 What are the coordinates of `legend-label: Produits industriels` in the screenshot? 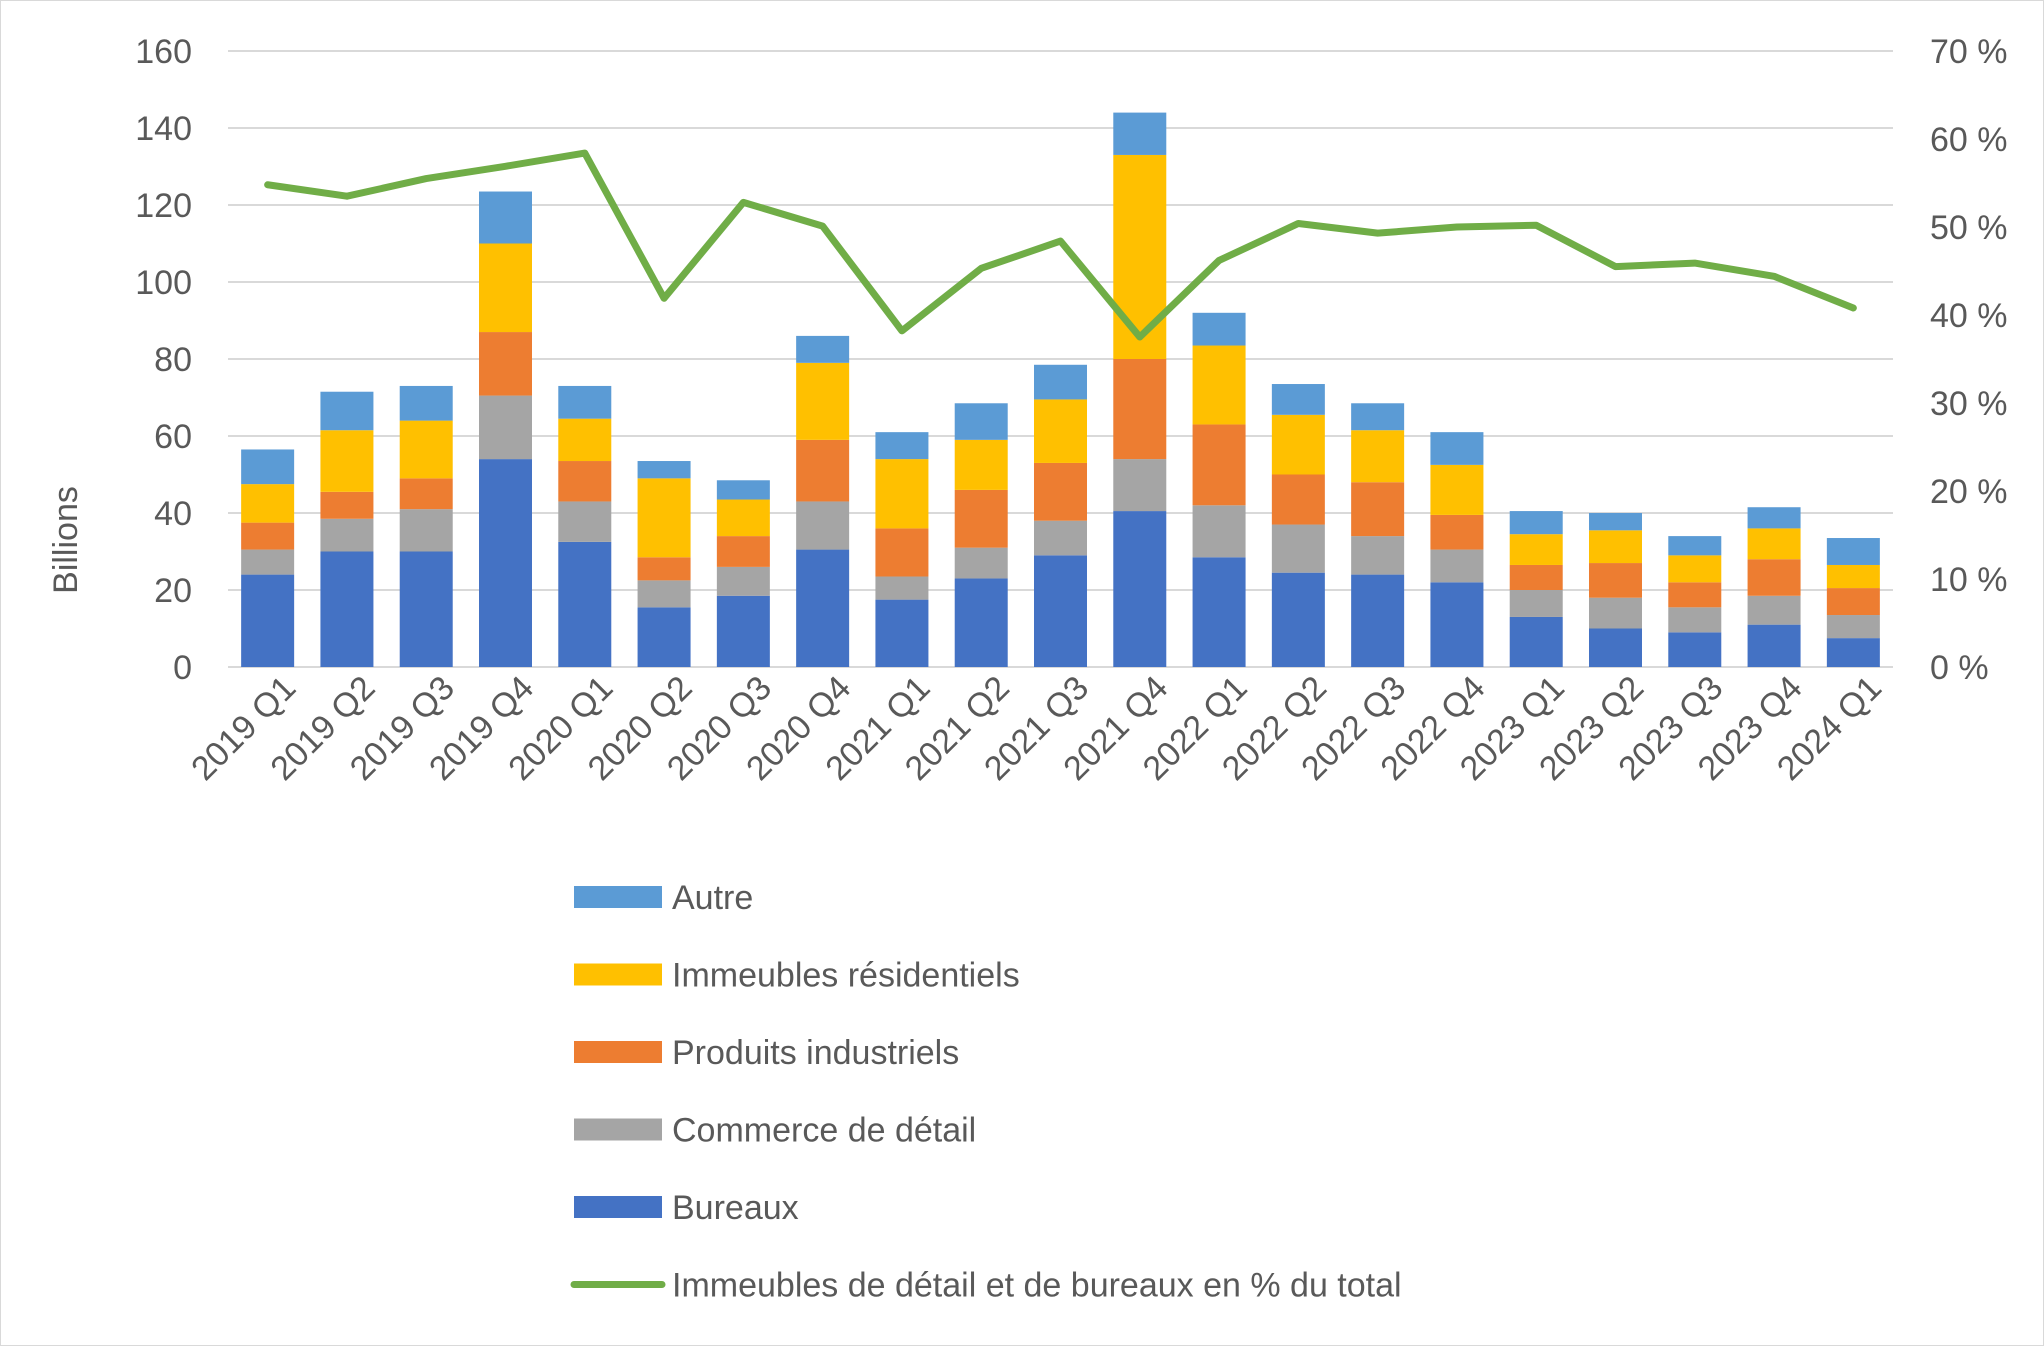 It's located at (815, 1053).